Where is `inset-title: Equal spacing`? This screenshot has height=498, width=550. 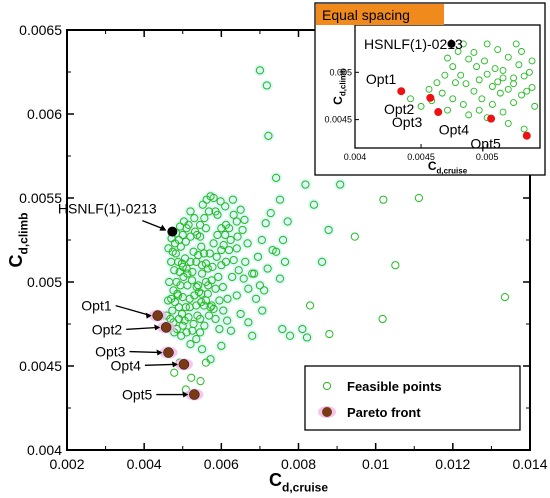 inset-title: Equal spacing is located at coordinates (366, 15).